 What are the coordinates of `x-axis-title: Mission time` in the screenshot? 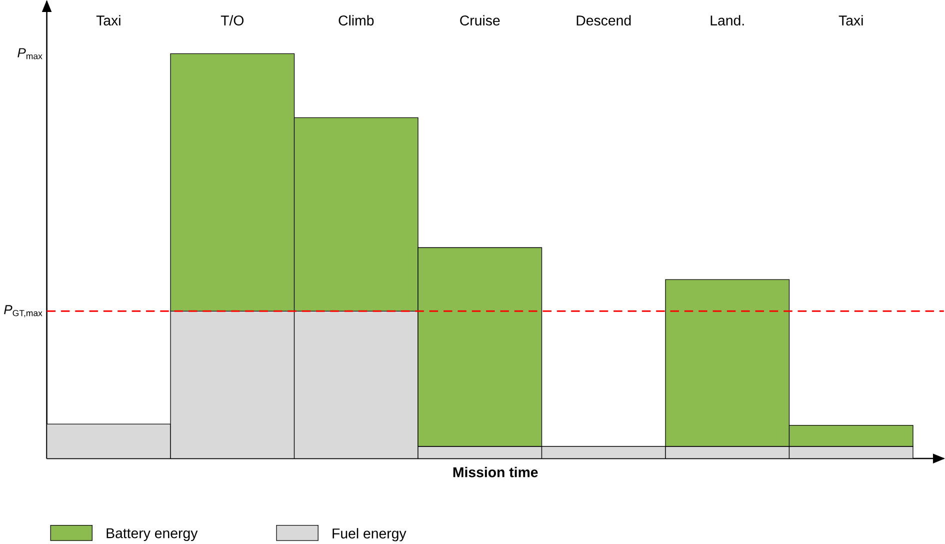 It's located at (495, 472).